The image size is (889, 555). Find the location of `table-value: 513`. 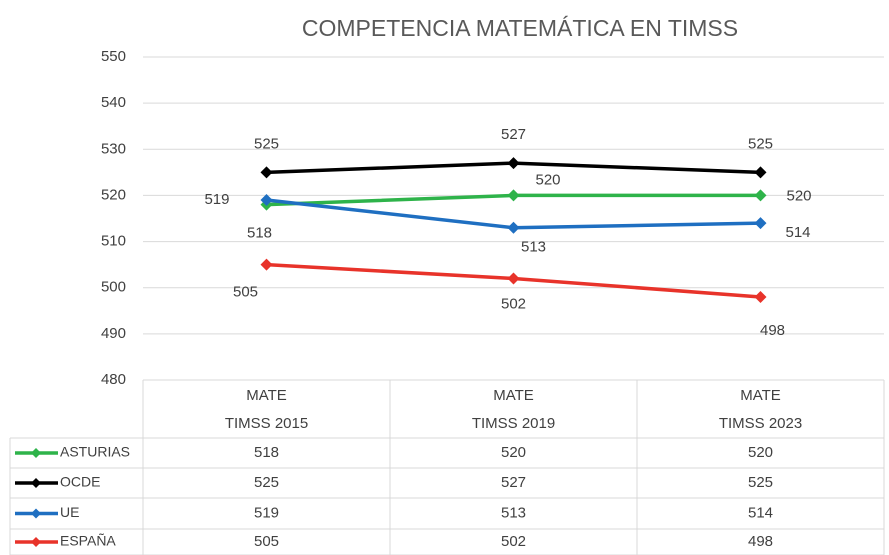

table-value: 513 is located at coordinates (513, 512).